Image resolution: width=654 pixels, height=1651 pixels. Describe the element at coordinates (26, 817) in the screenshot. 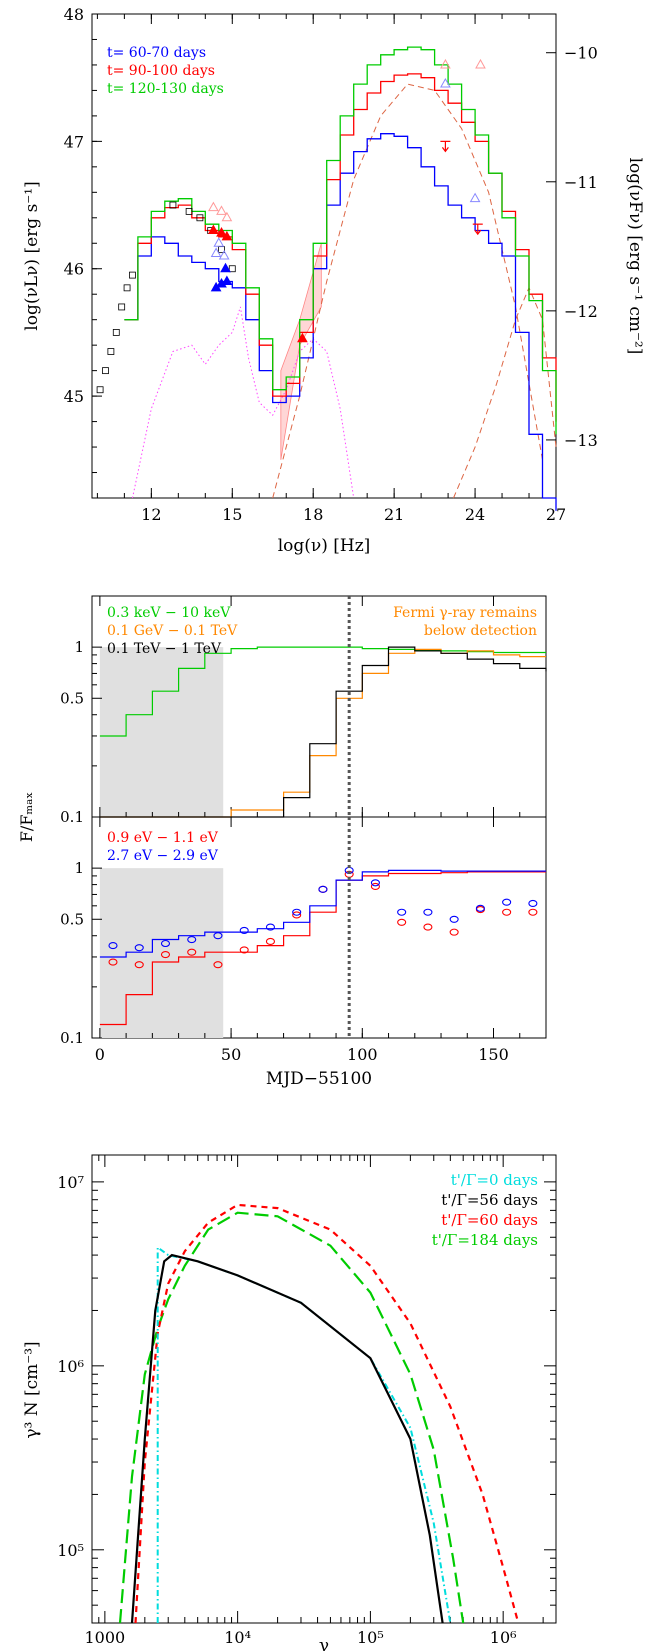

I see `lc-y-axis-label: F/Fₘₐₓ` at that location.